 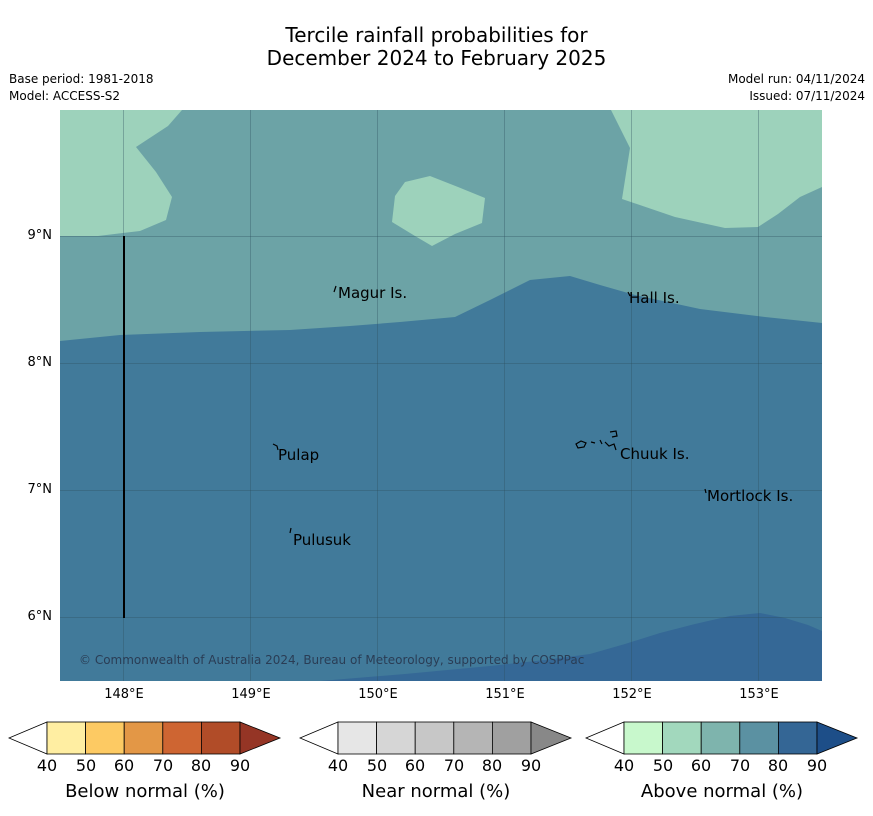 What do you see at coordinates (663, 765) in the screenshot?
I see `above-tick-50: 50` at bounding box center [663, 765].